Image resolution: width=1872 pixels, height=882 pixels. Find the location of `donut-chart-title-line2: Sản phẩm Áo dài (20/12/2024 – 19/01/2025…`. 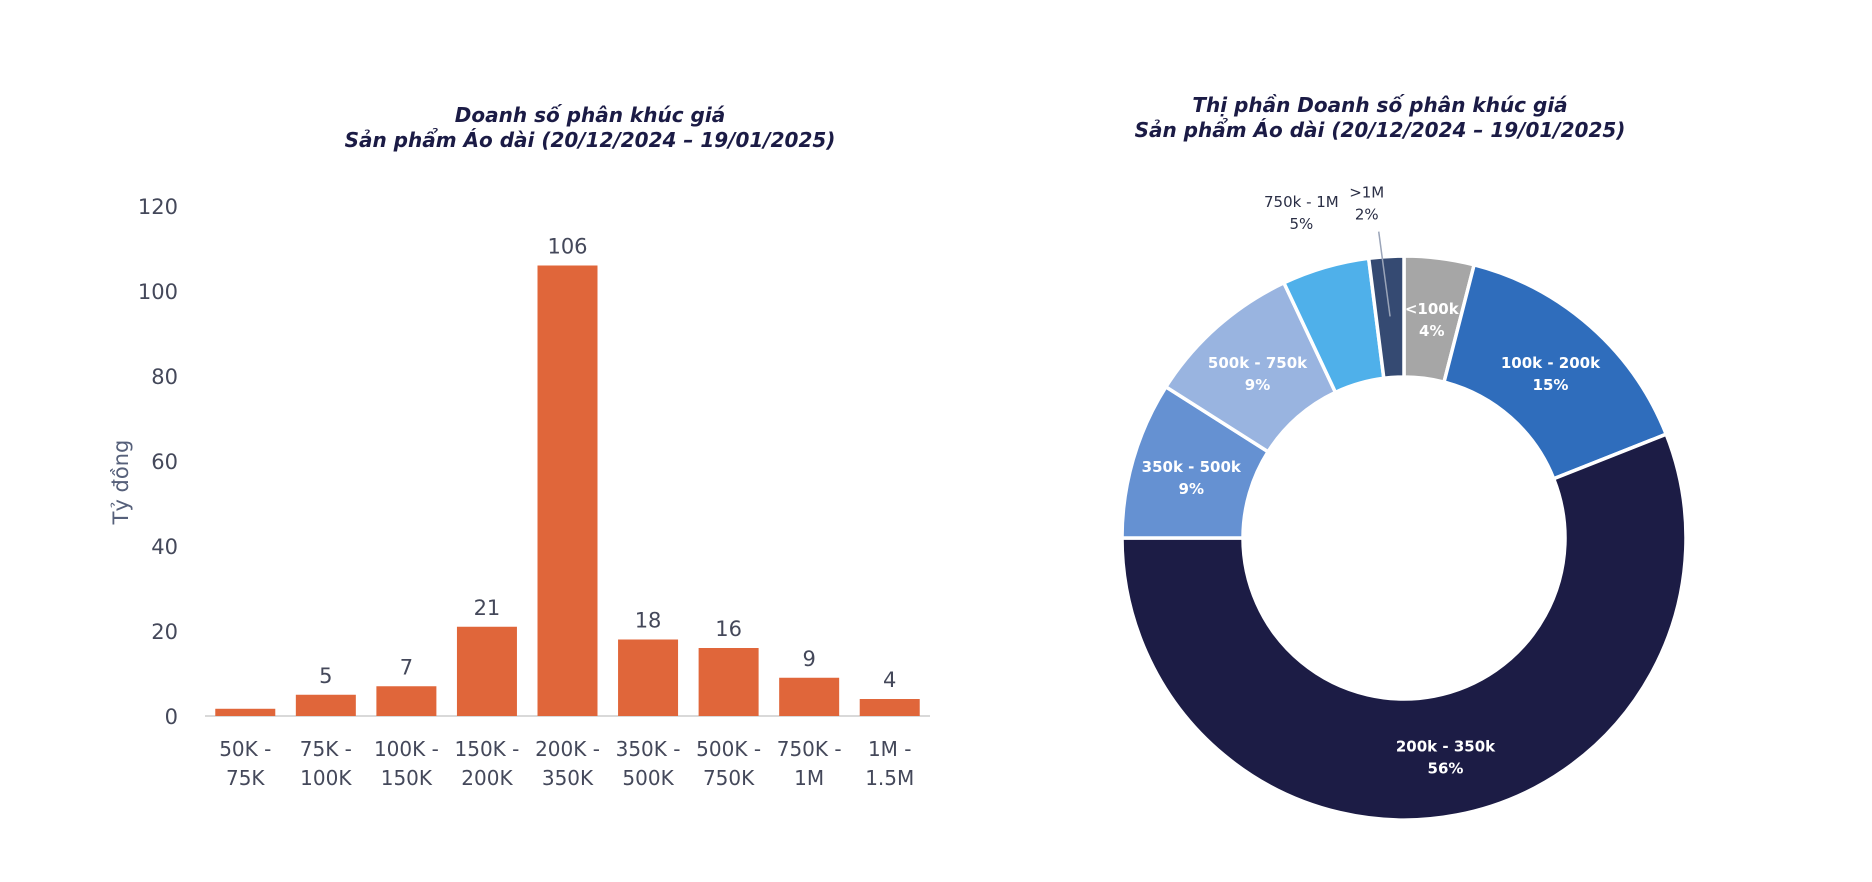

donut-chart-title-line2: Sản phẩm Áo dài (20/12/2024 – 19/01/2025… is located at coordinates (1380, 130).